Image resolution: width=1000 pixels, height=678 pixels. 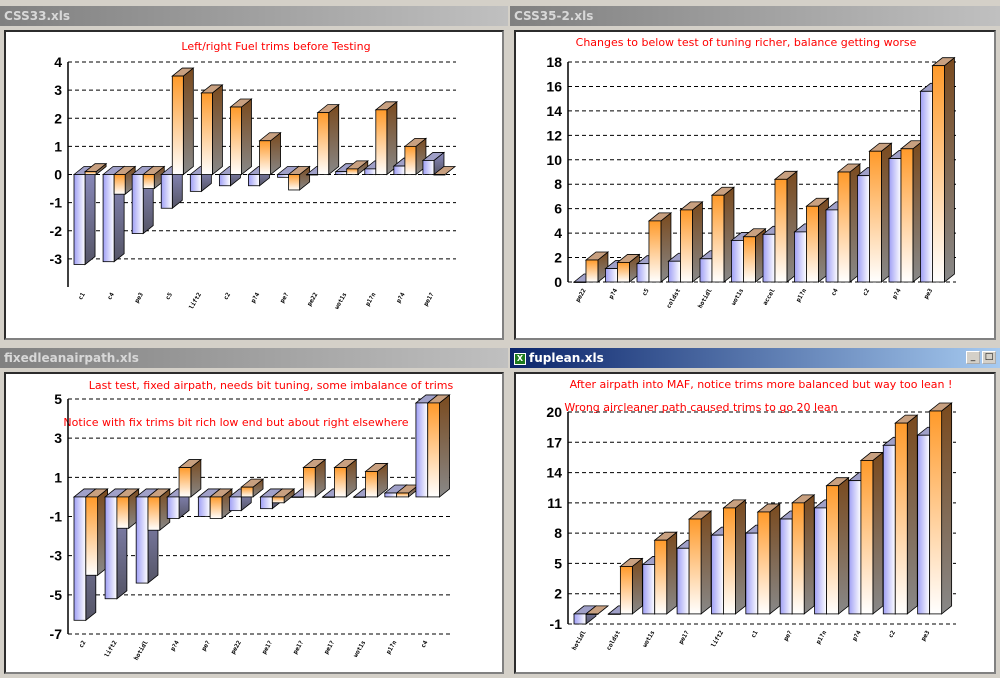 What do you see at coordinates (973, 357) in the screenshot?
I see `minimize-button: _` at bounding box center [973, 357].